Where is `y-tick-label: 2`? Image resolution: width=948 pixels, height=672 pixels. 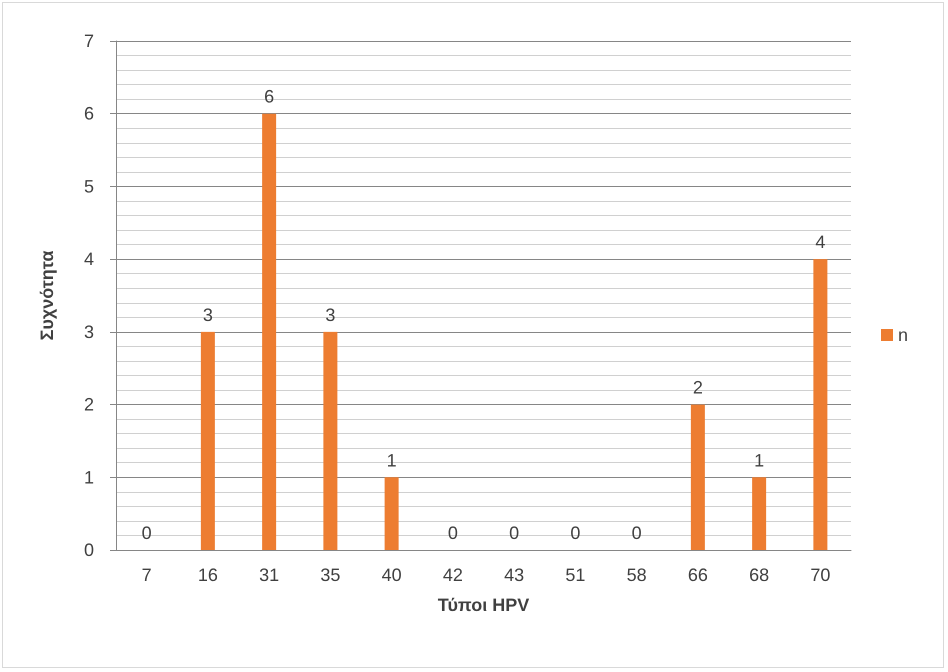 y-tick-label: 2 is located at coordinates (89, 404).